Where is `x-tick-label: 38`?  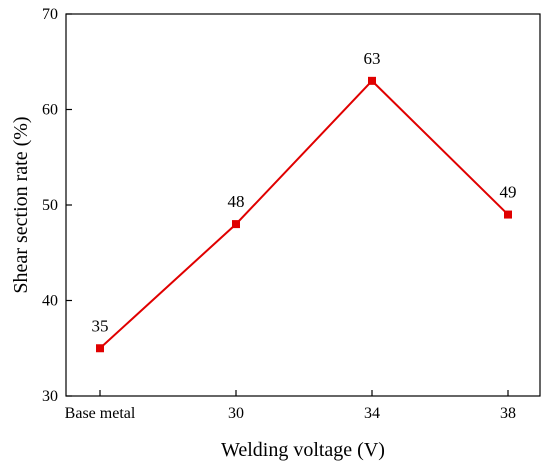 x-tick-label: 38 is located at coordinates (508, 413).